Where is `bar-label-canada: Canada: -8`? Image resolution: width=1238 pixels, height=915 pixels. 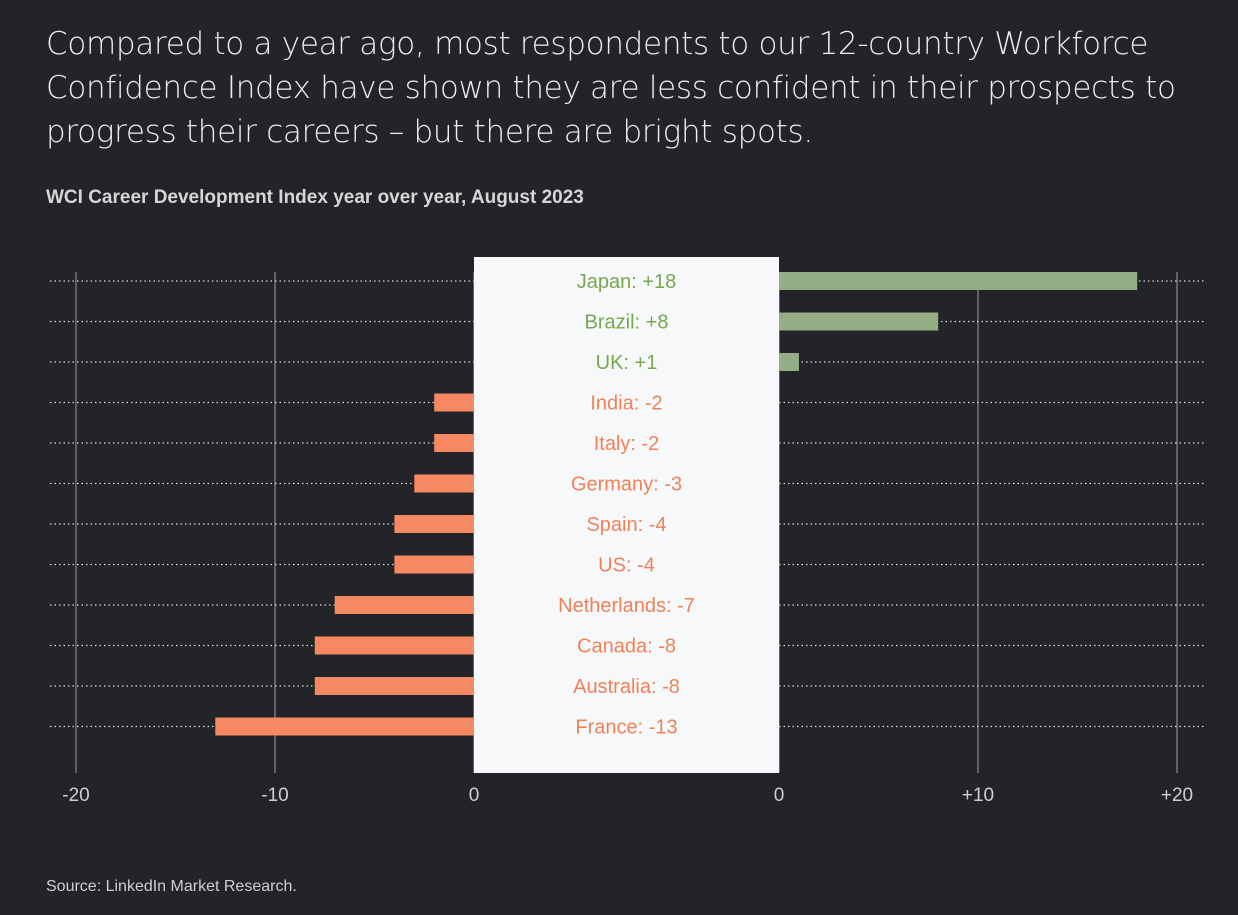 bar-label-canada: Canada: -8 is located at coordinates (626, 647).